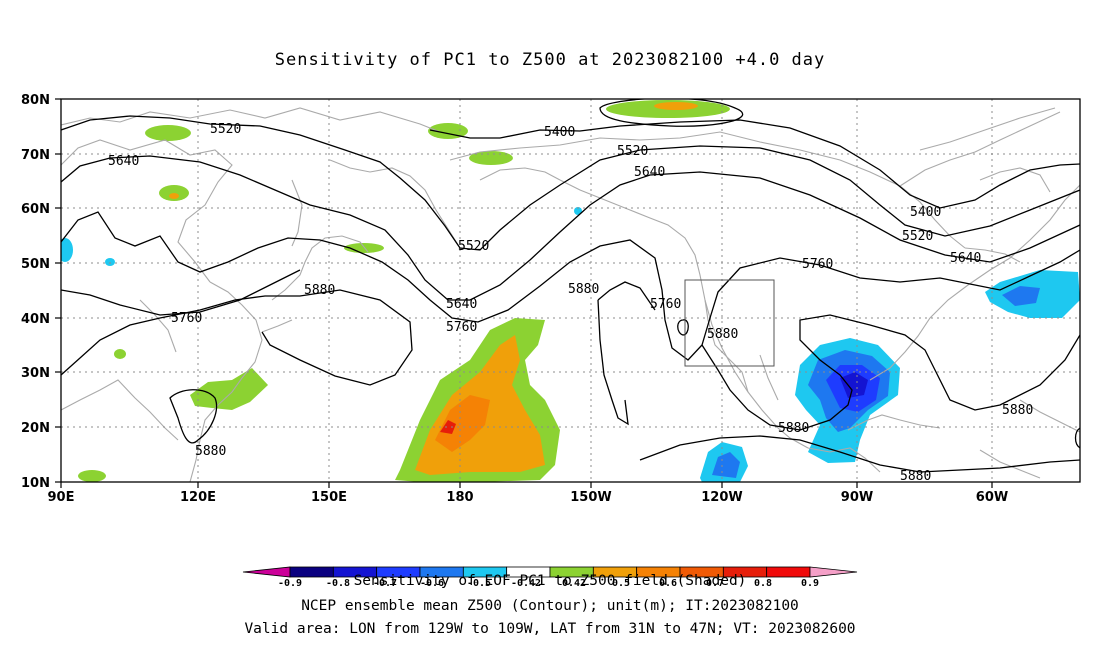 Image resolution: width=1100 pixels, height=650 pixels. Describe the element at coordinates (668, 583) in the screenshot. I see `colorbar-label: 0.6` at that location.